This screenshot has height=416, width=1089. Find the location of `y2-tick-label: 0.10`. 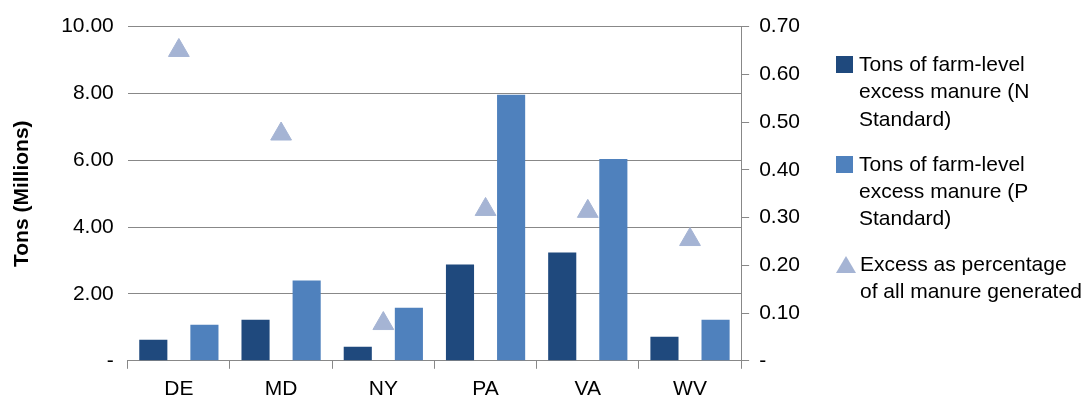

y2-tick-label: 0.10 is located at coordinates (779, 311).